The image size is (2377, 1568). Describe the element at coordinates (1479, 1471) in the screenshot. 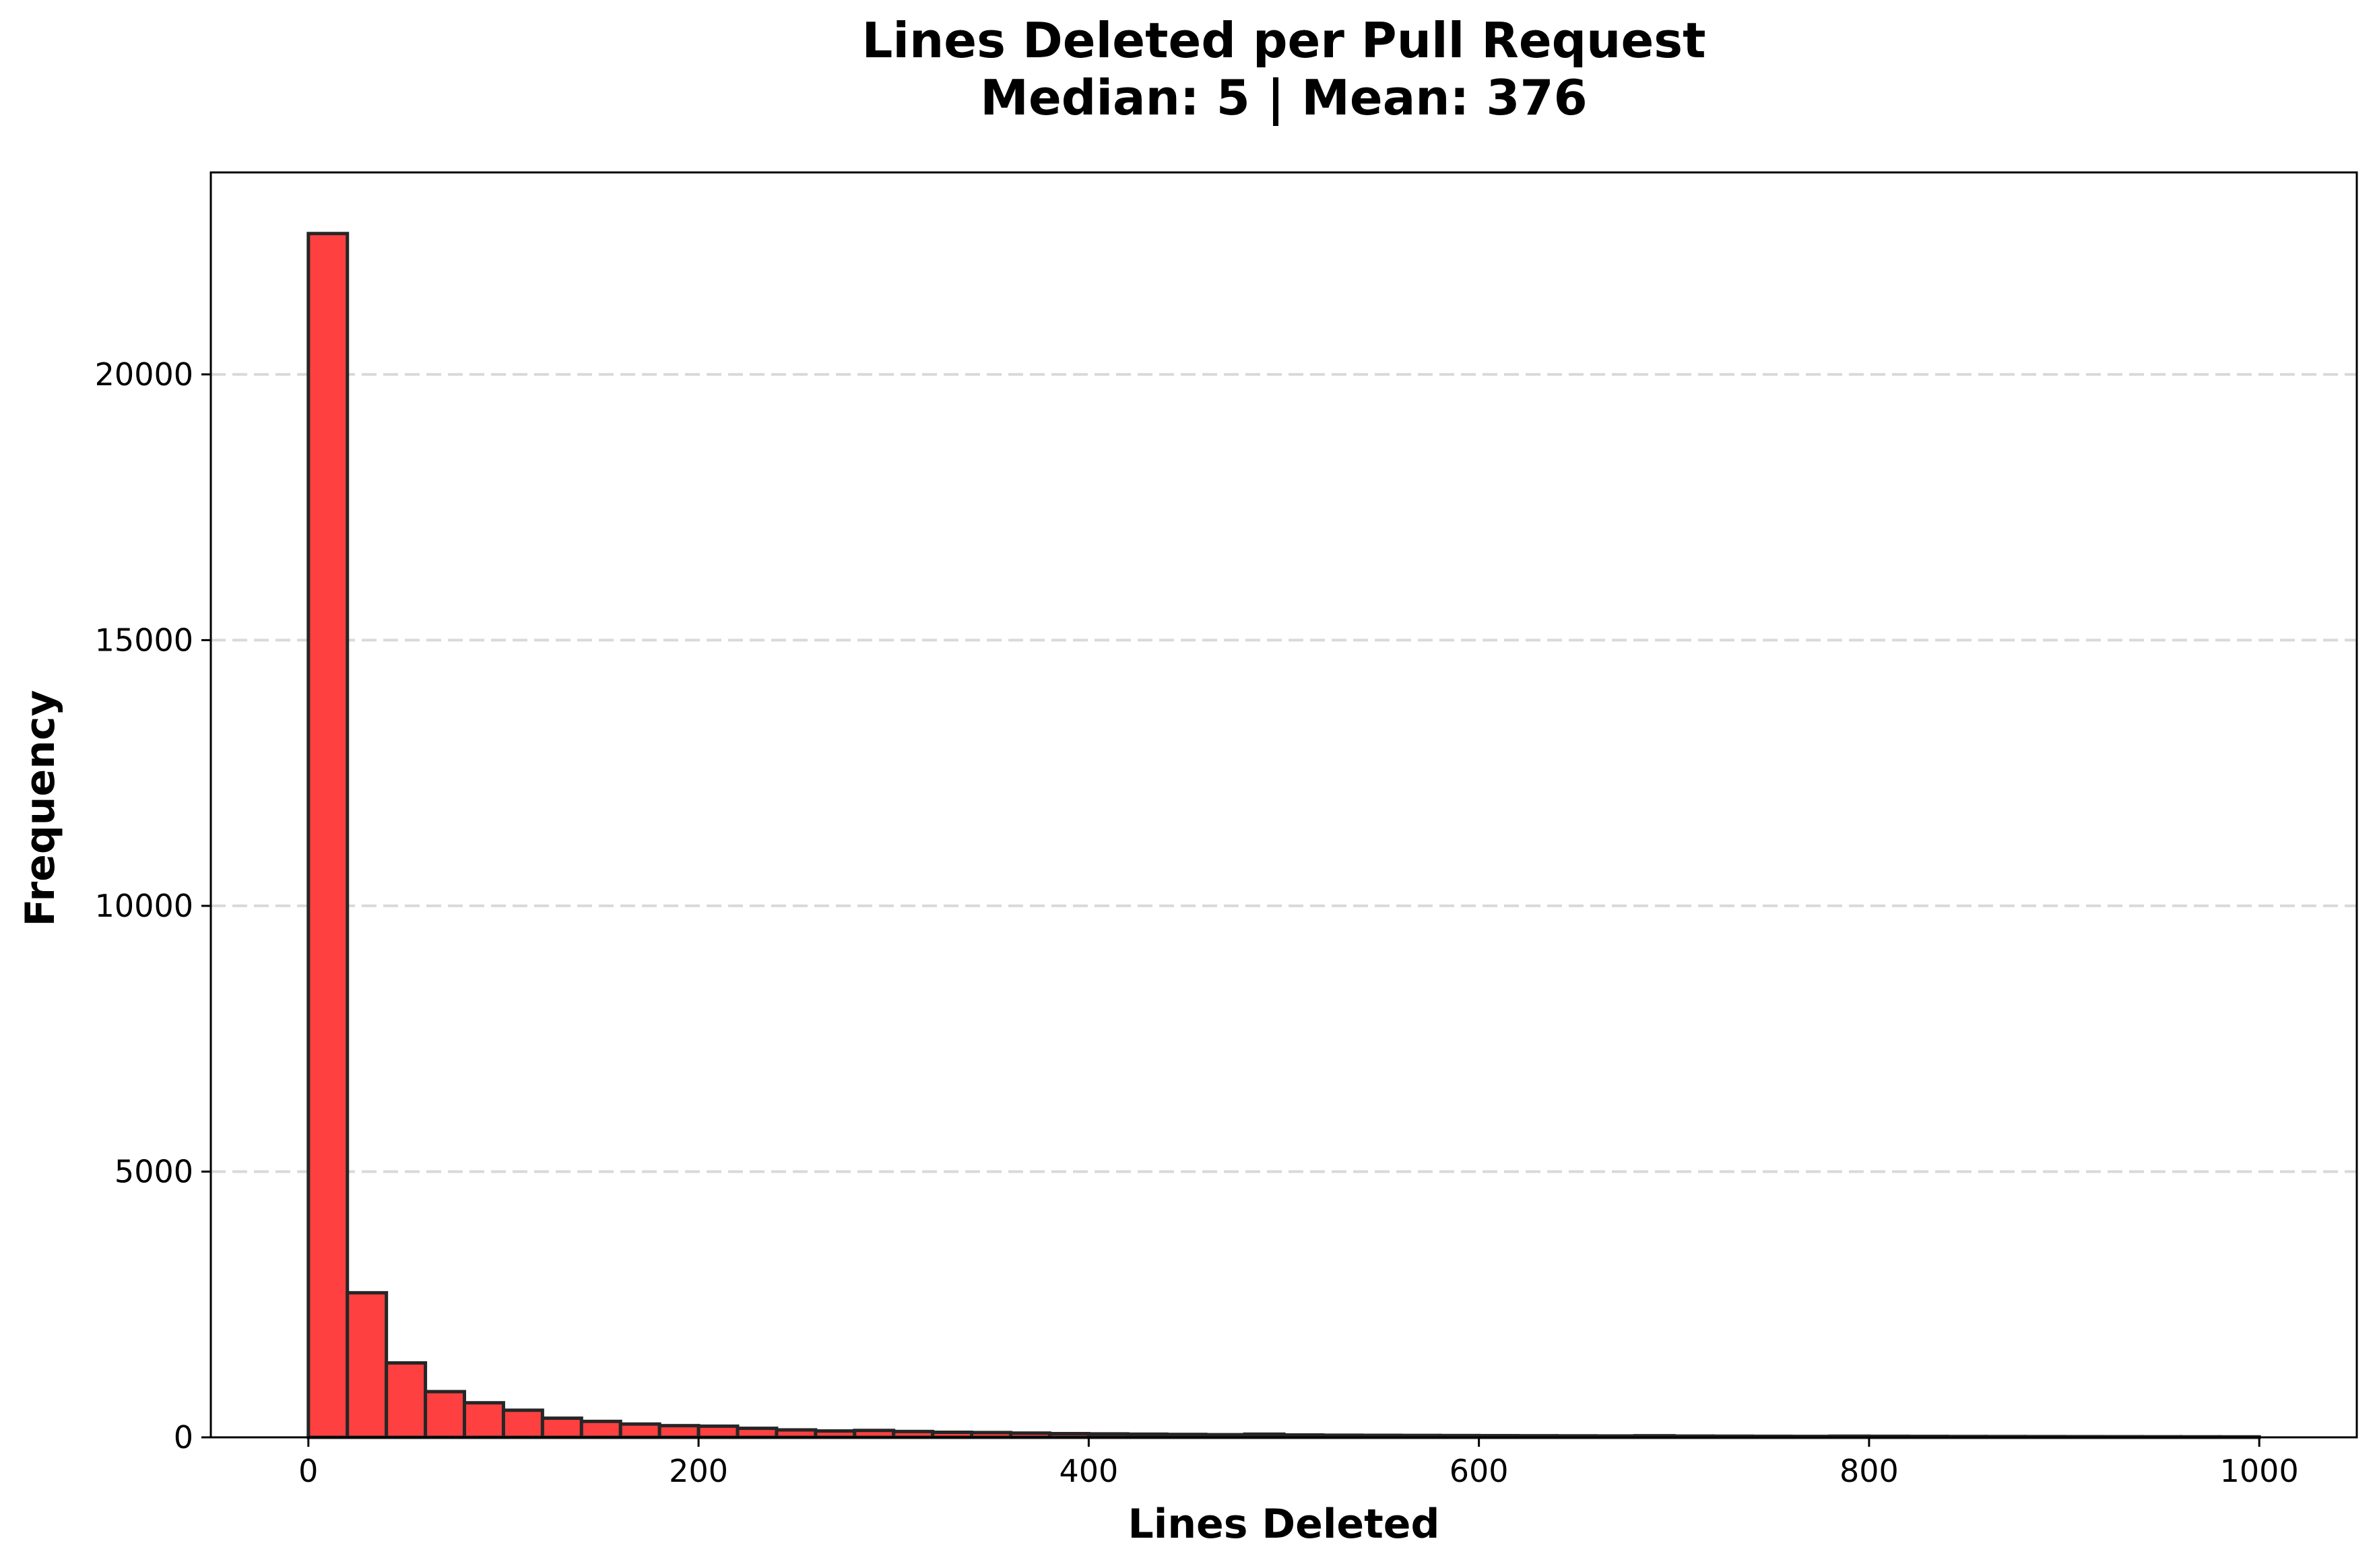

I see `x-tick-label: 600` at that location.